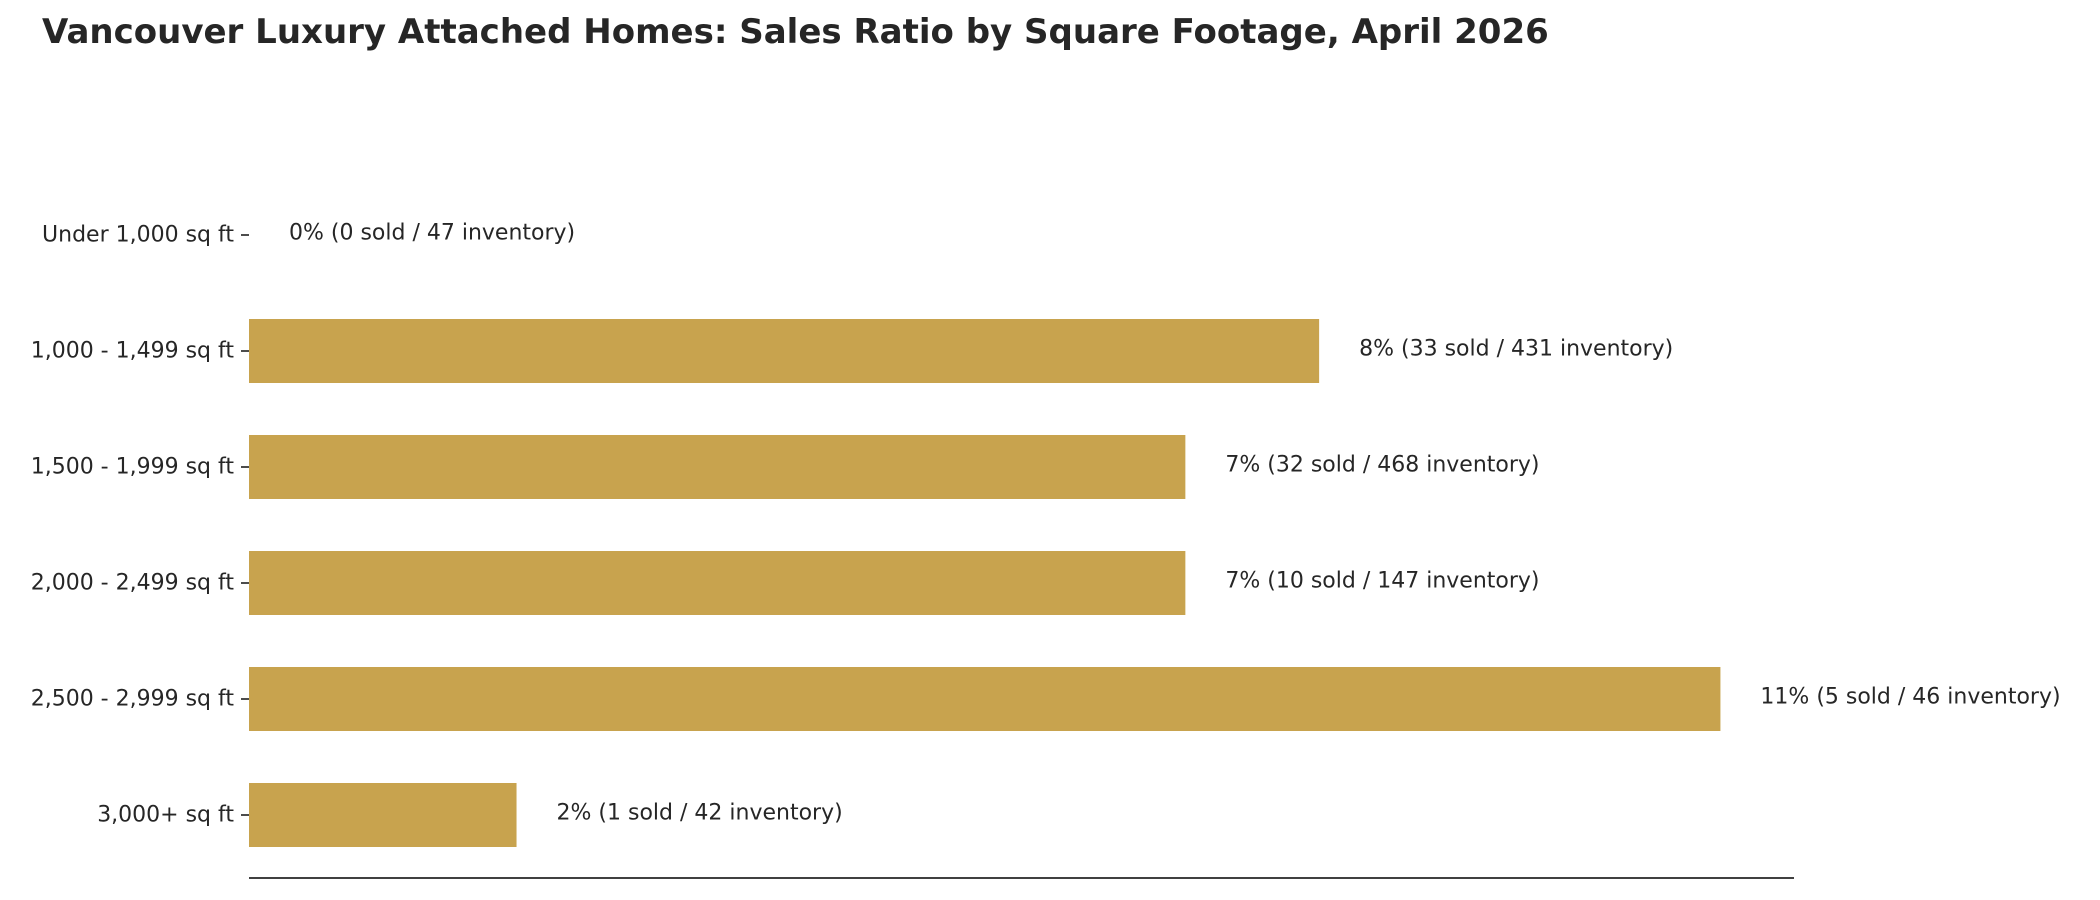 This screenshot has height=900, width=2100. I want to click on bar-value-label: 8% (33 sold / 431 inventory), so click(1516, 349).